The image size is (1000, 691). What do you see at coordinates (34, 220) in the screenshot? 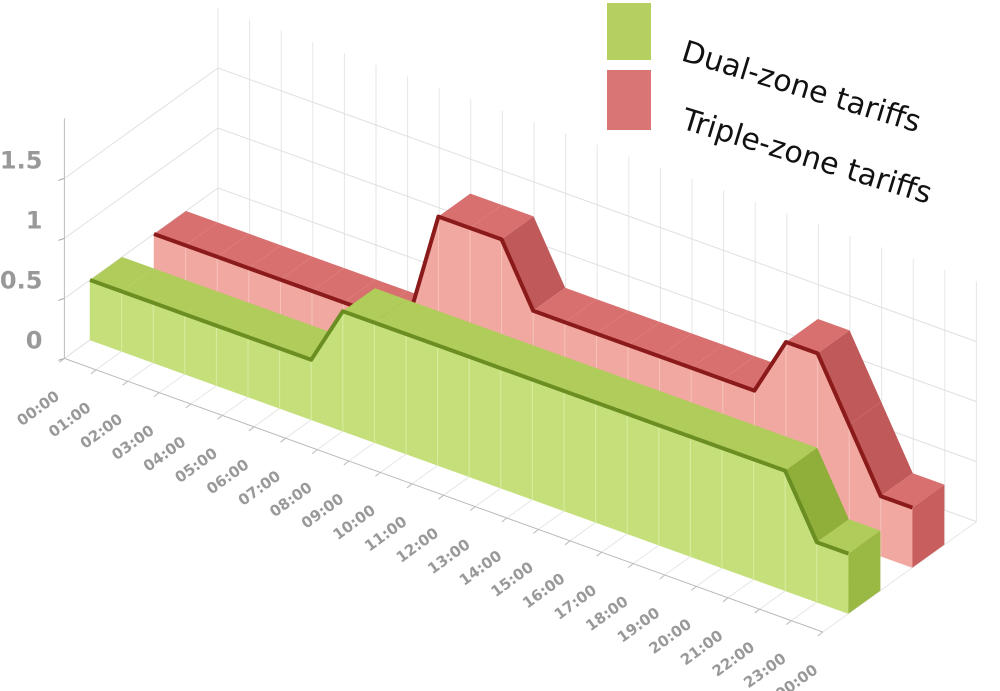
I see `y-tick-label: 1` at bounding box center [34, 220].